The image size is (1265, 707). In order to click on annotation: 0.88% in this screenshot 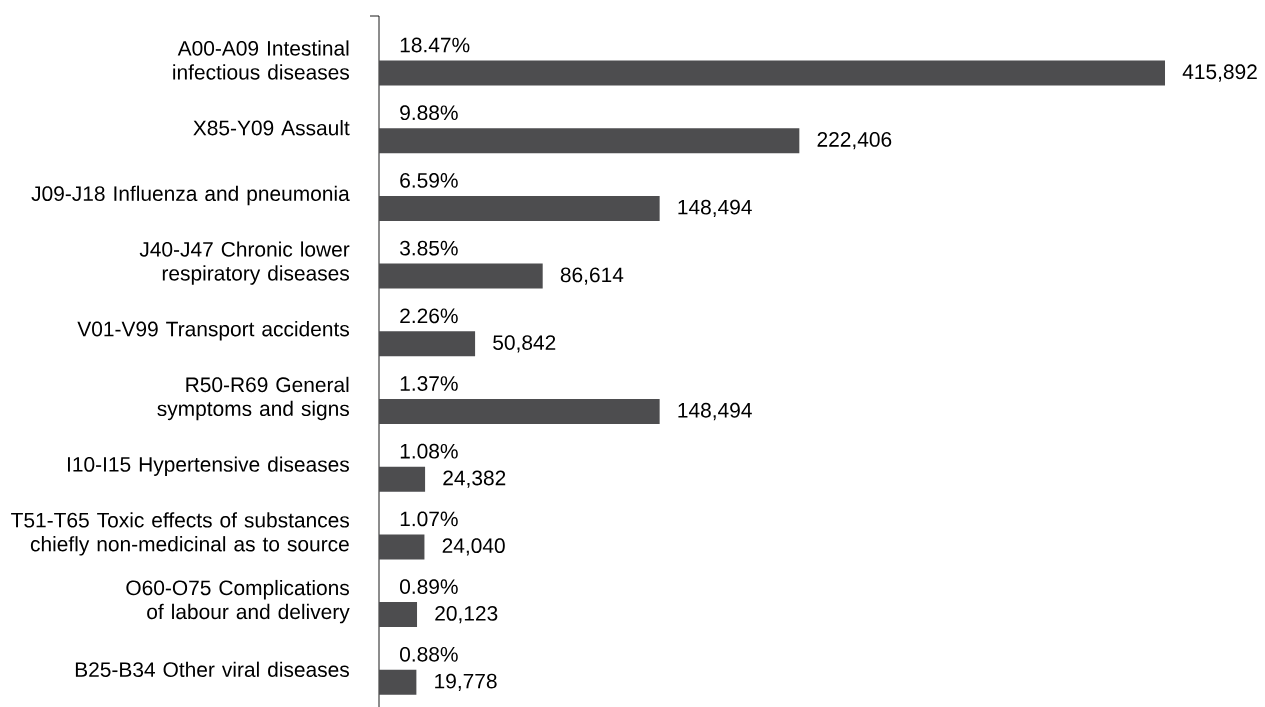, I will do `click(429, 654)`.